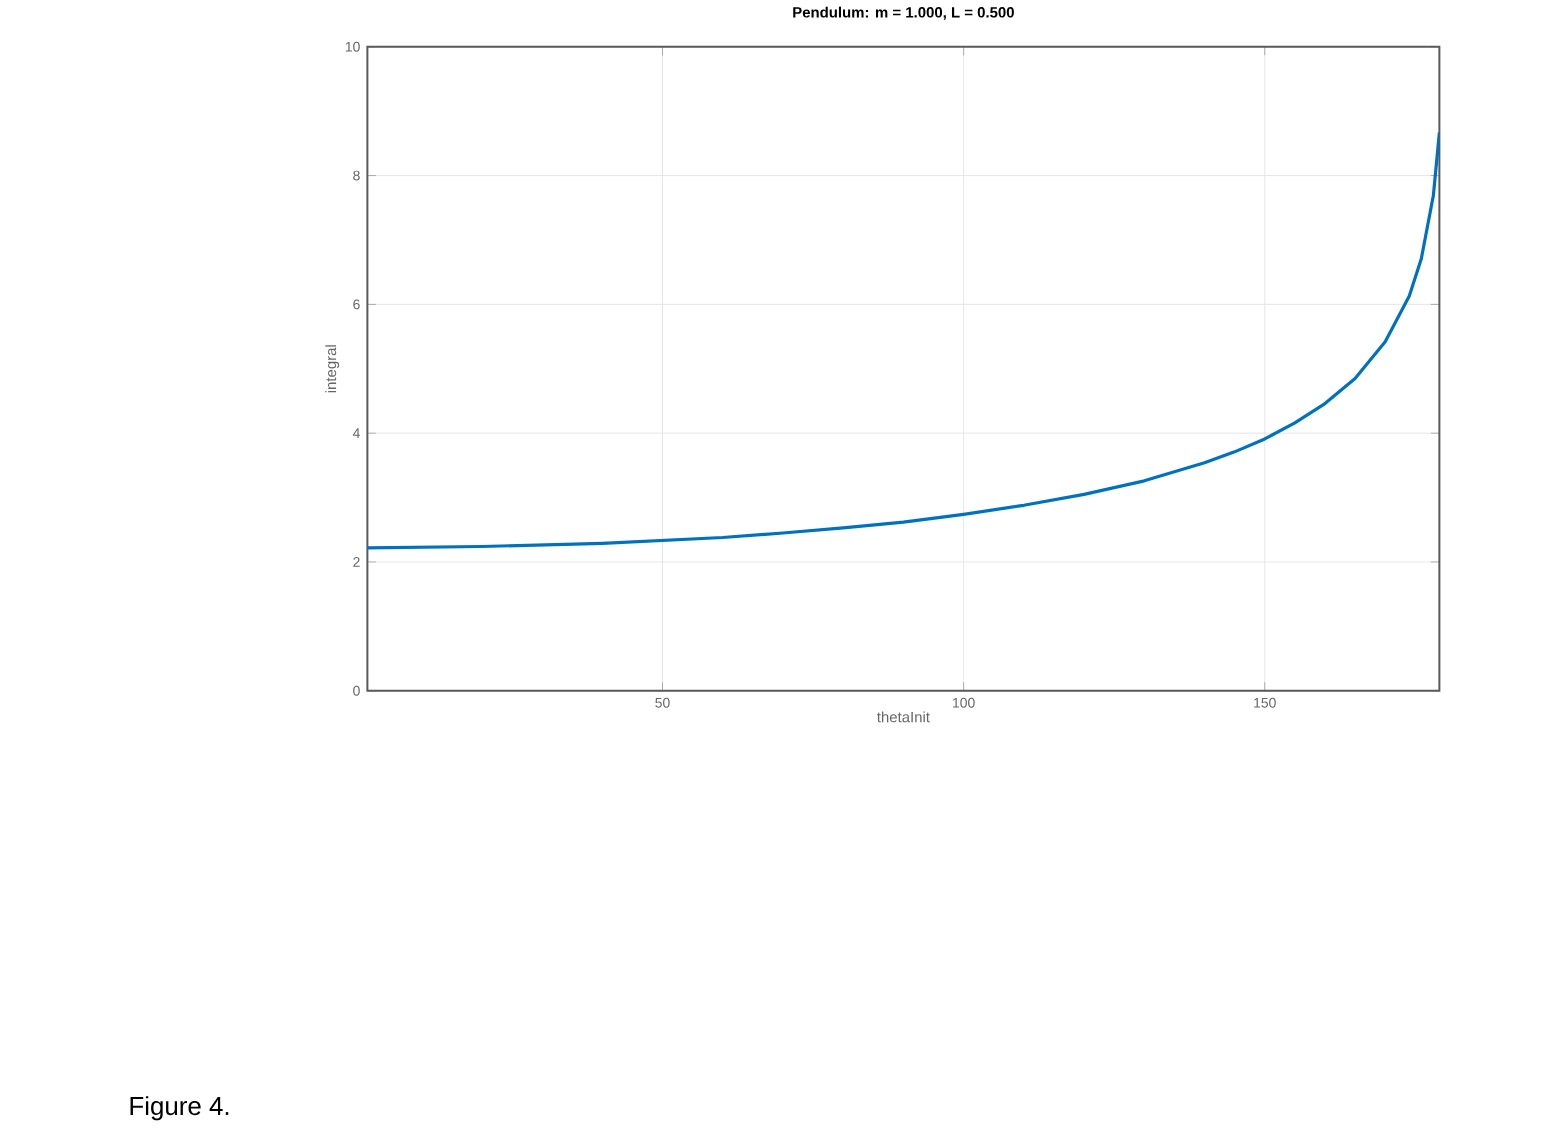 Image resolution: width=1548 pixels, height=1128 pixels. I want to click on caption: Figure 4., so click(179, 1107).